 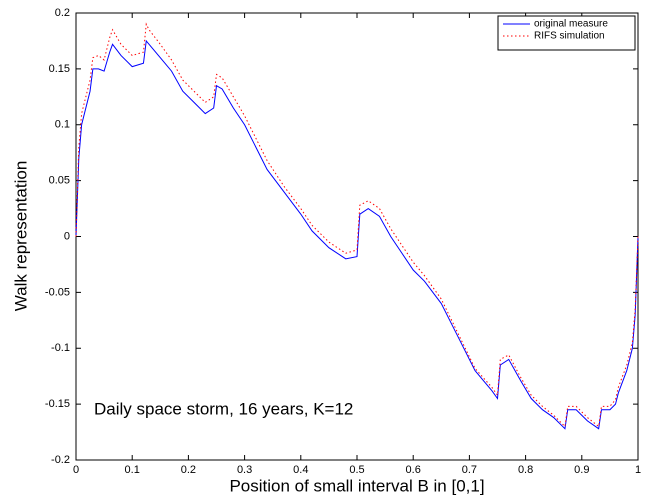 What do you see at coordinates (223, 408) in the screenshot?
I see `annotation: Daily space storm, 16 years, K=12` at bounding box center [223, 408].